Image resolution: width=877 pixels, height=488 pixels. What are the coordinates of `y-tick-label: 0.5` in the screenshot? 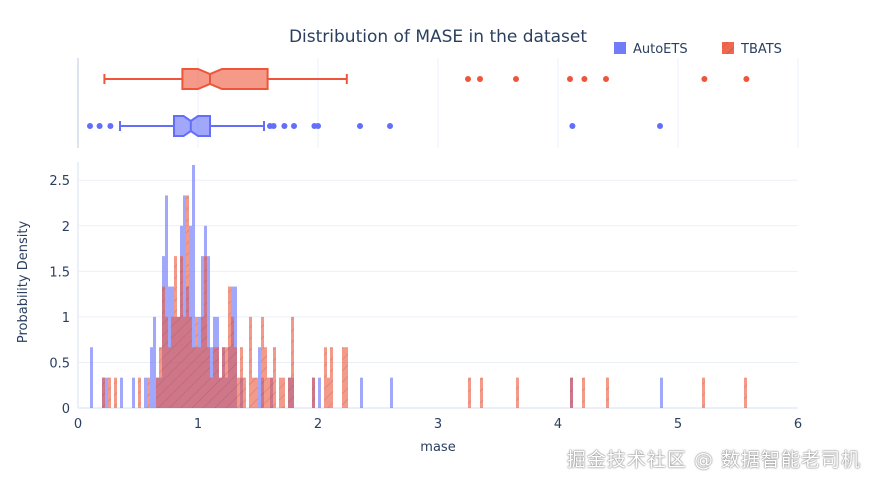 It's located at (59, 363).